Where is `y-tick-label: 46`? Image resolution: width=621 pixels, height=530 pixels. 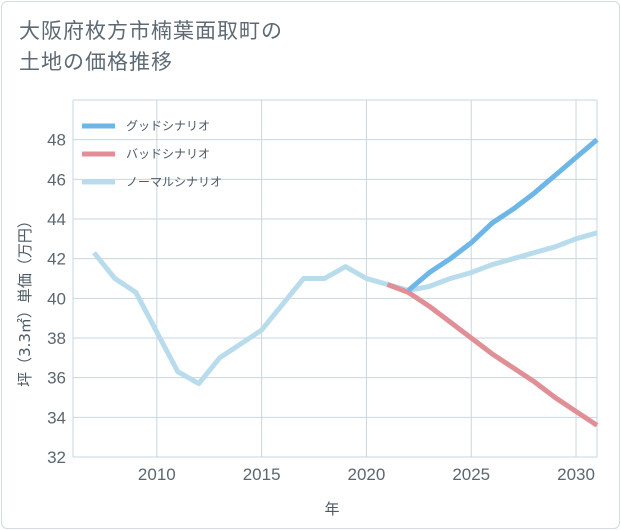
y-tick-label: 46 is located at coordinates (56, 179).